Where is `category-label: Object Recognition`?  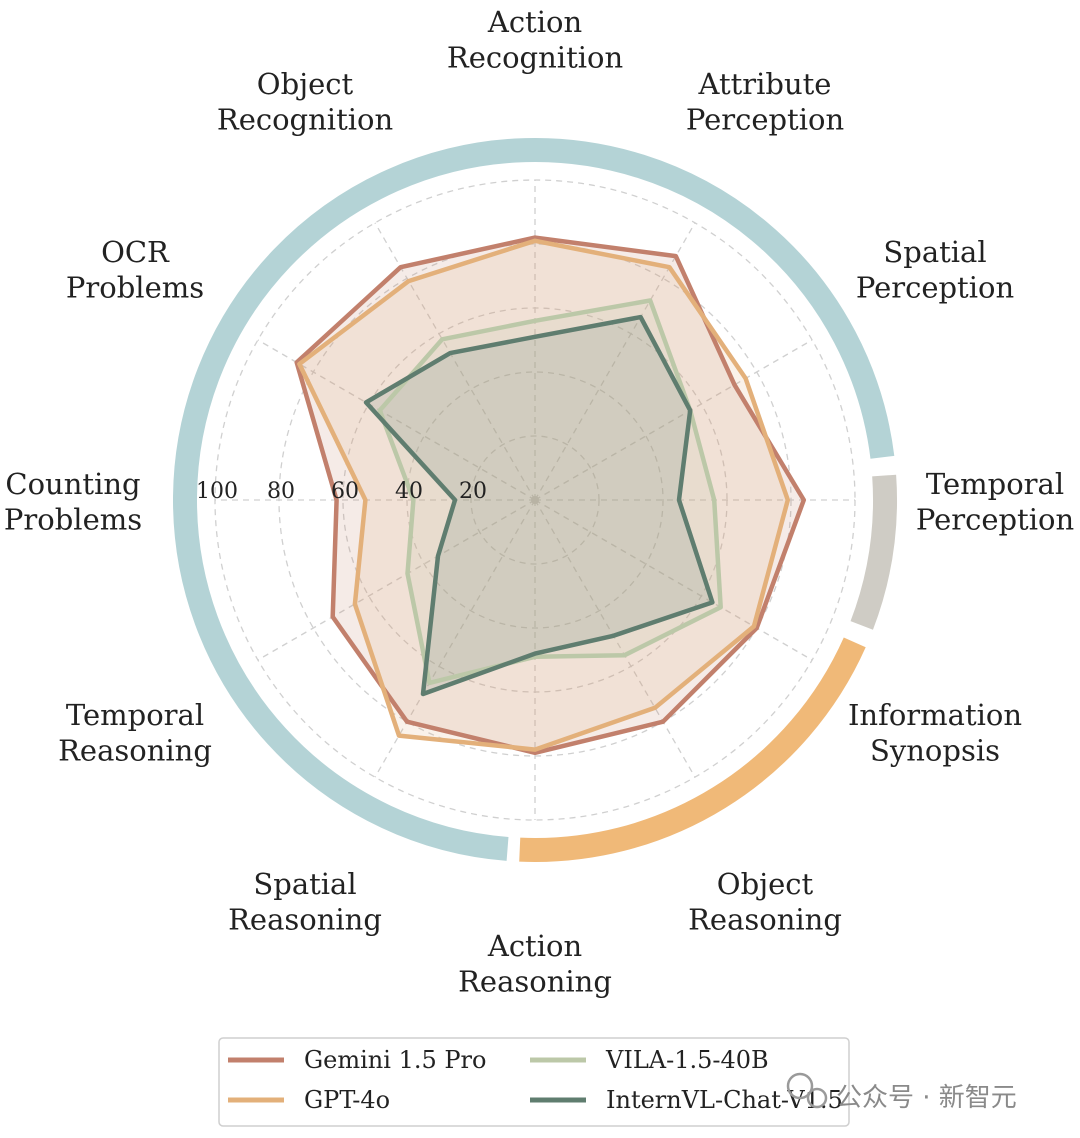
category-label: Object Recognition is located at coordinates (305, 101).